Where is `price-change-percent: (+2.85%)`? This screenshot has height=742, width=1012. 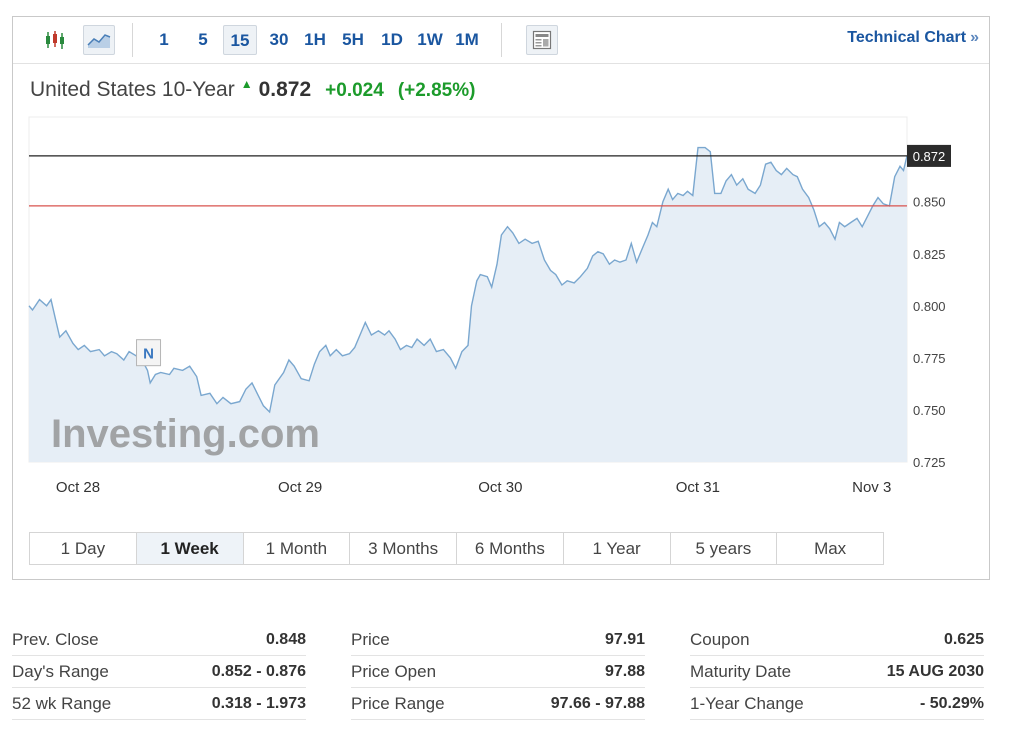 price-change-percent: (+2.85%) is located at coordinates (436, 90).